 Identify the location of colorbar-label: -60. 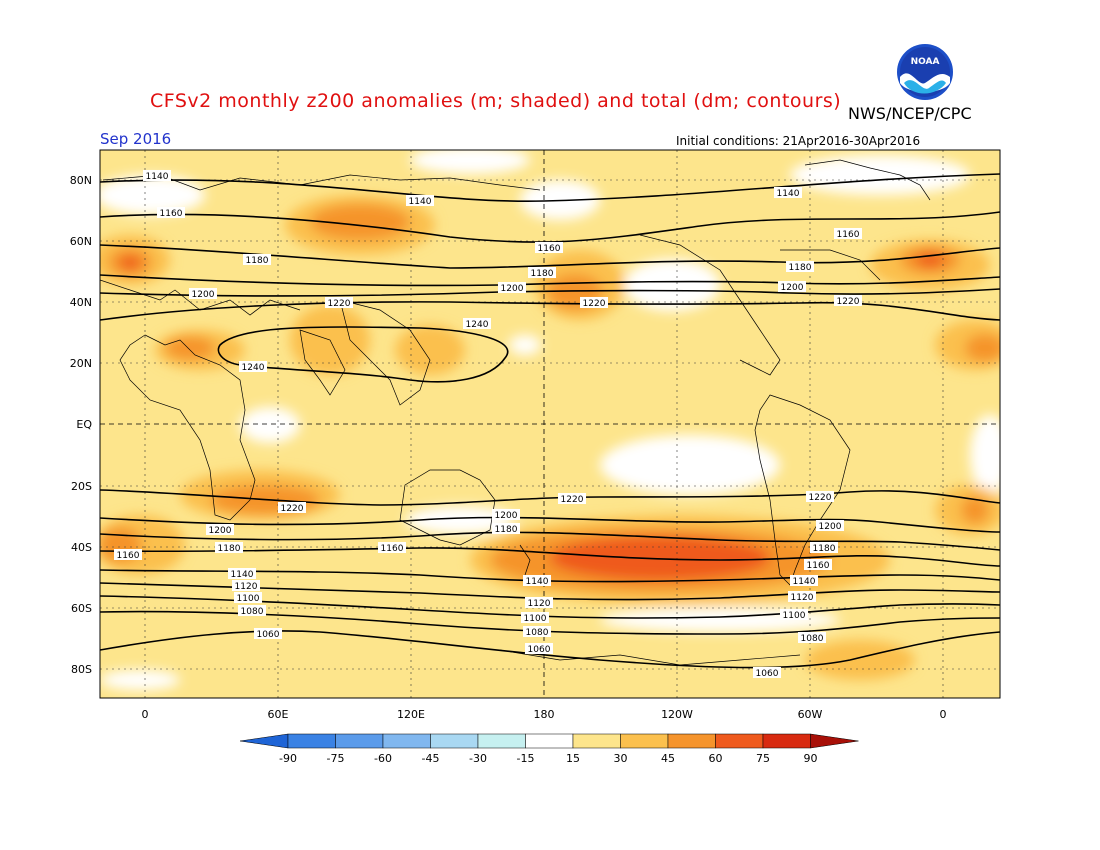
(383, 758).